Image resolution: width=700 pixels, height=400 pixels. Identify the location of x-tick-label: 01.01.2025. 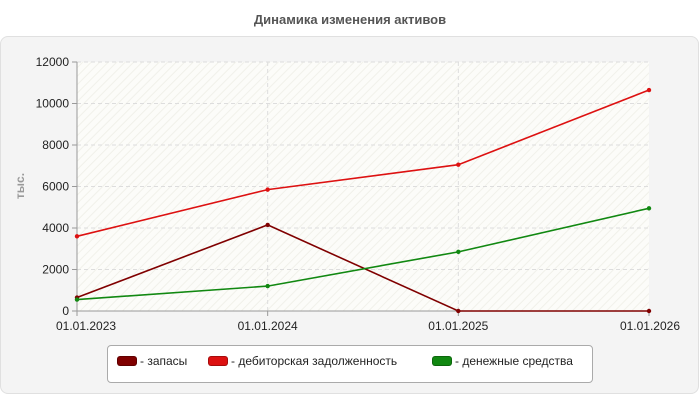
(458, 326).